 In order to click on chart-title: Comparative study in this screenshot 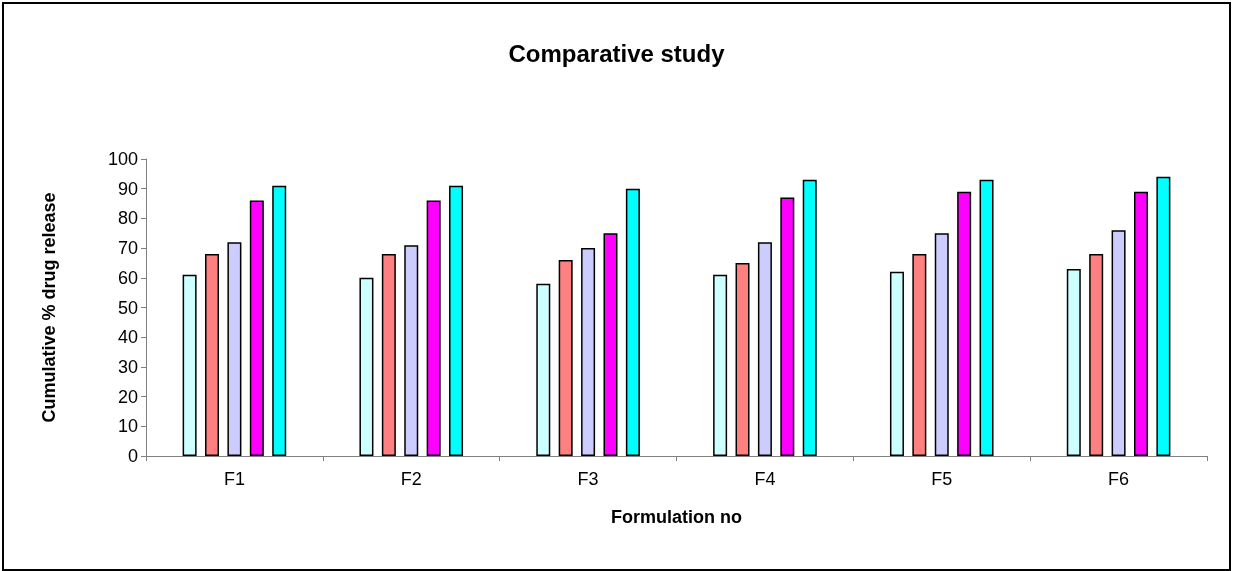, I will do `click(617, 53)`.